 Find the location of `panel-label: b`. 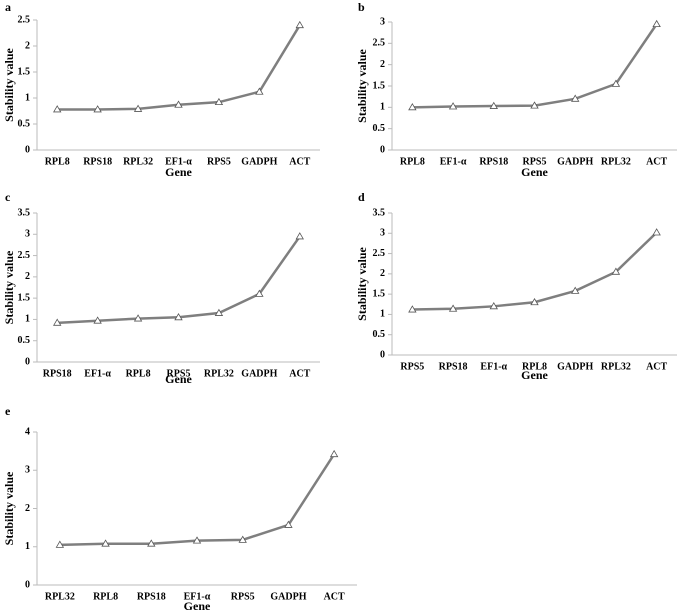

panel-label: b is located at coordinates (361, 7).